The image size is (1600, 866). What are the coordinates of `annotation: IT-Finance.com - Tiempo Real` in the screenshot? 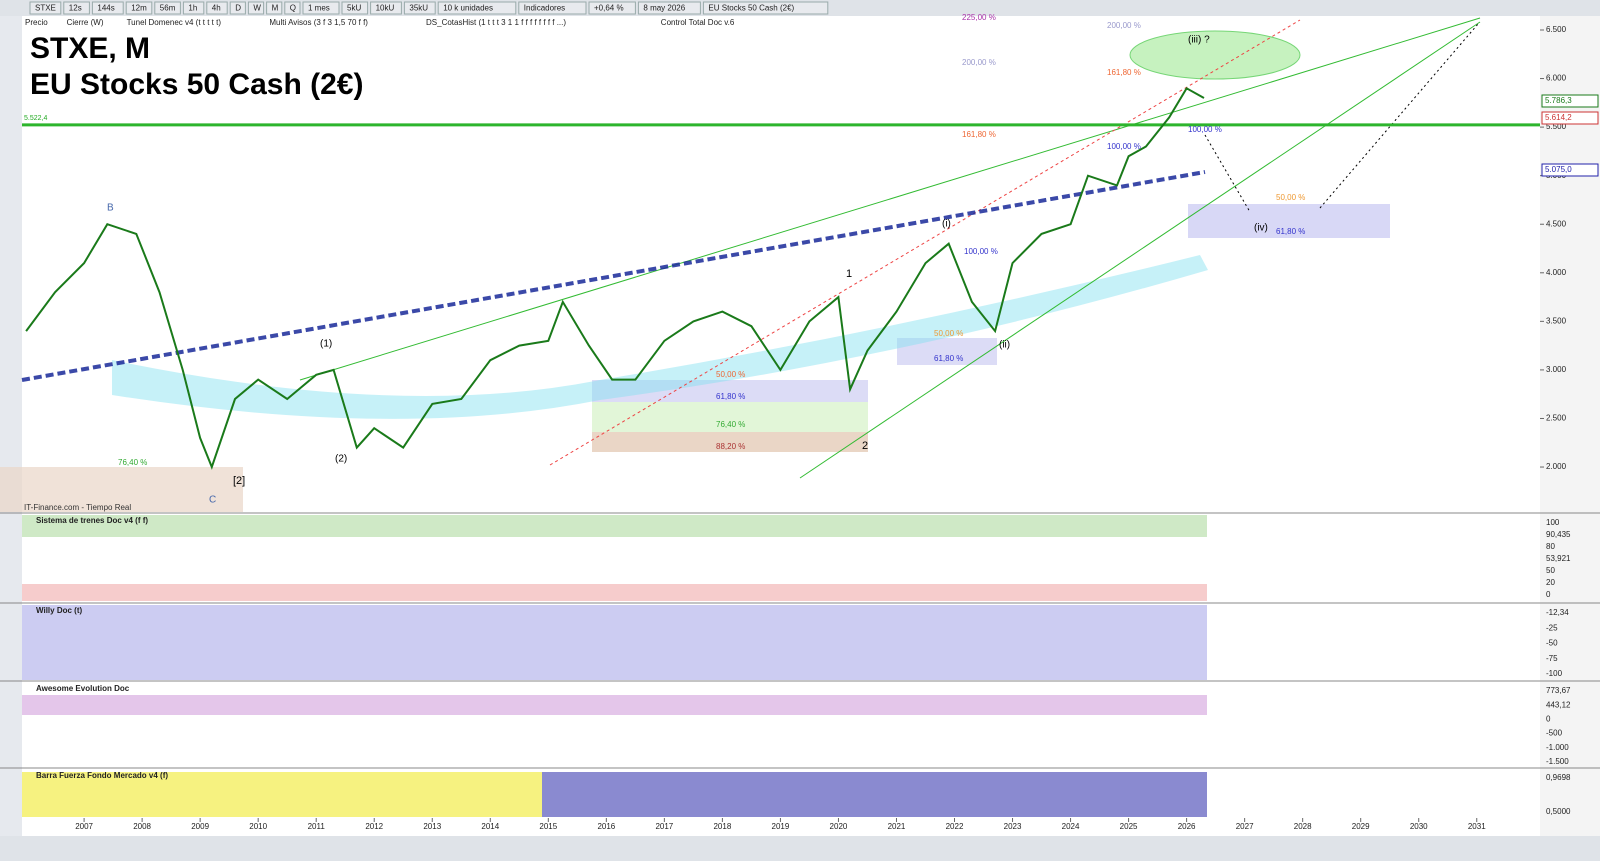 It's located at (77, 507).